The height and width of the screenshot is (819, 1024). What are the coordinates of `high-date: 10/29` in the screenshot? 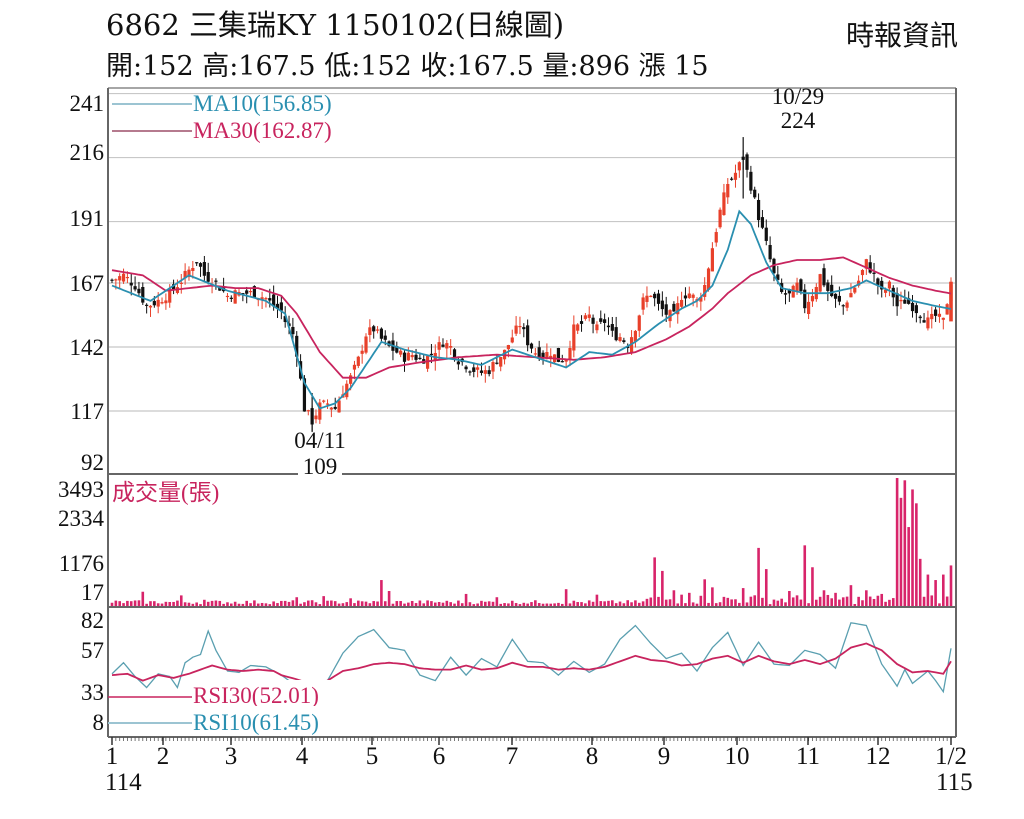 It's located at (798, 96).